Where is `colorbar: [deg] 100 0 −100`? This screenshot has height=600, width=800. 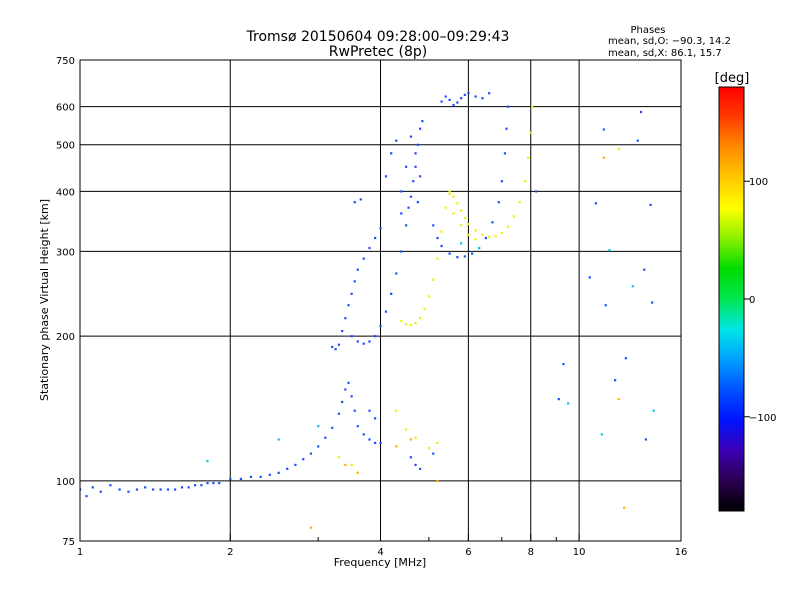 colorbar: [deg] 100 0 −100 is located at coordinates (745, 291).